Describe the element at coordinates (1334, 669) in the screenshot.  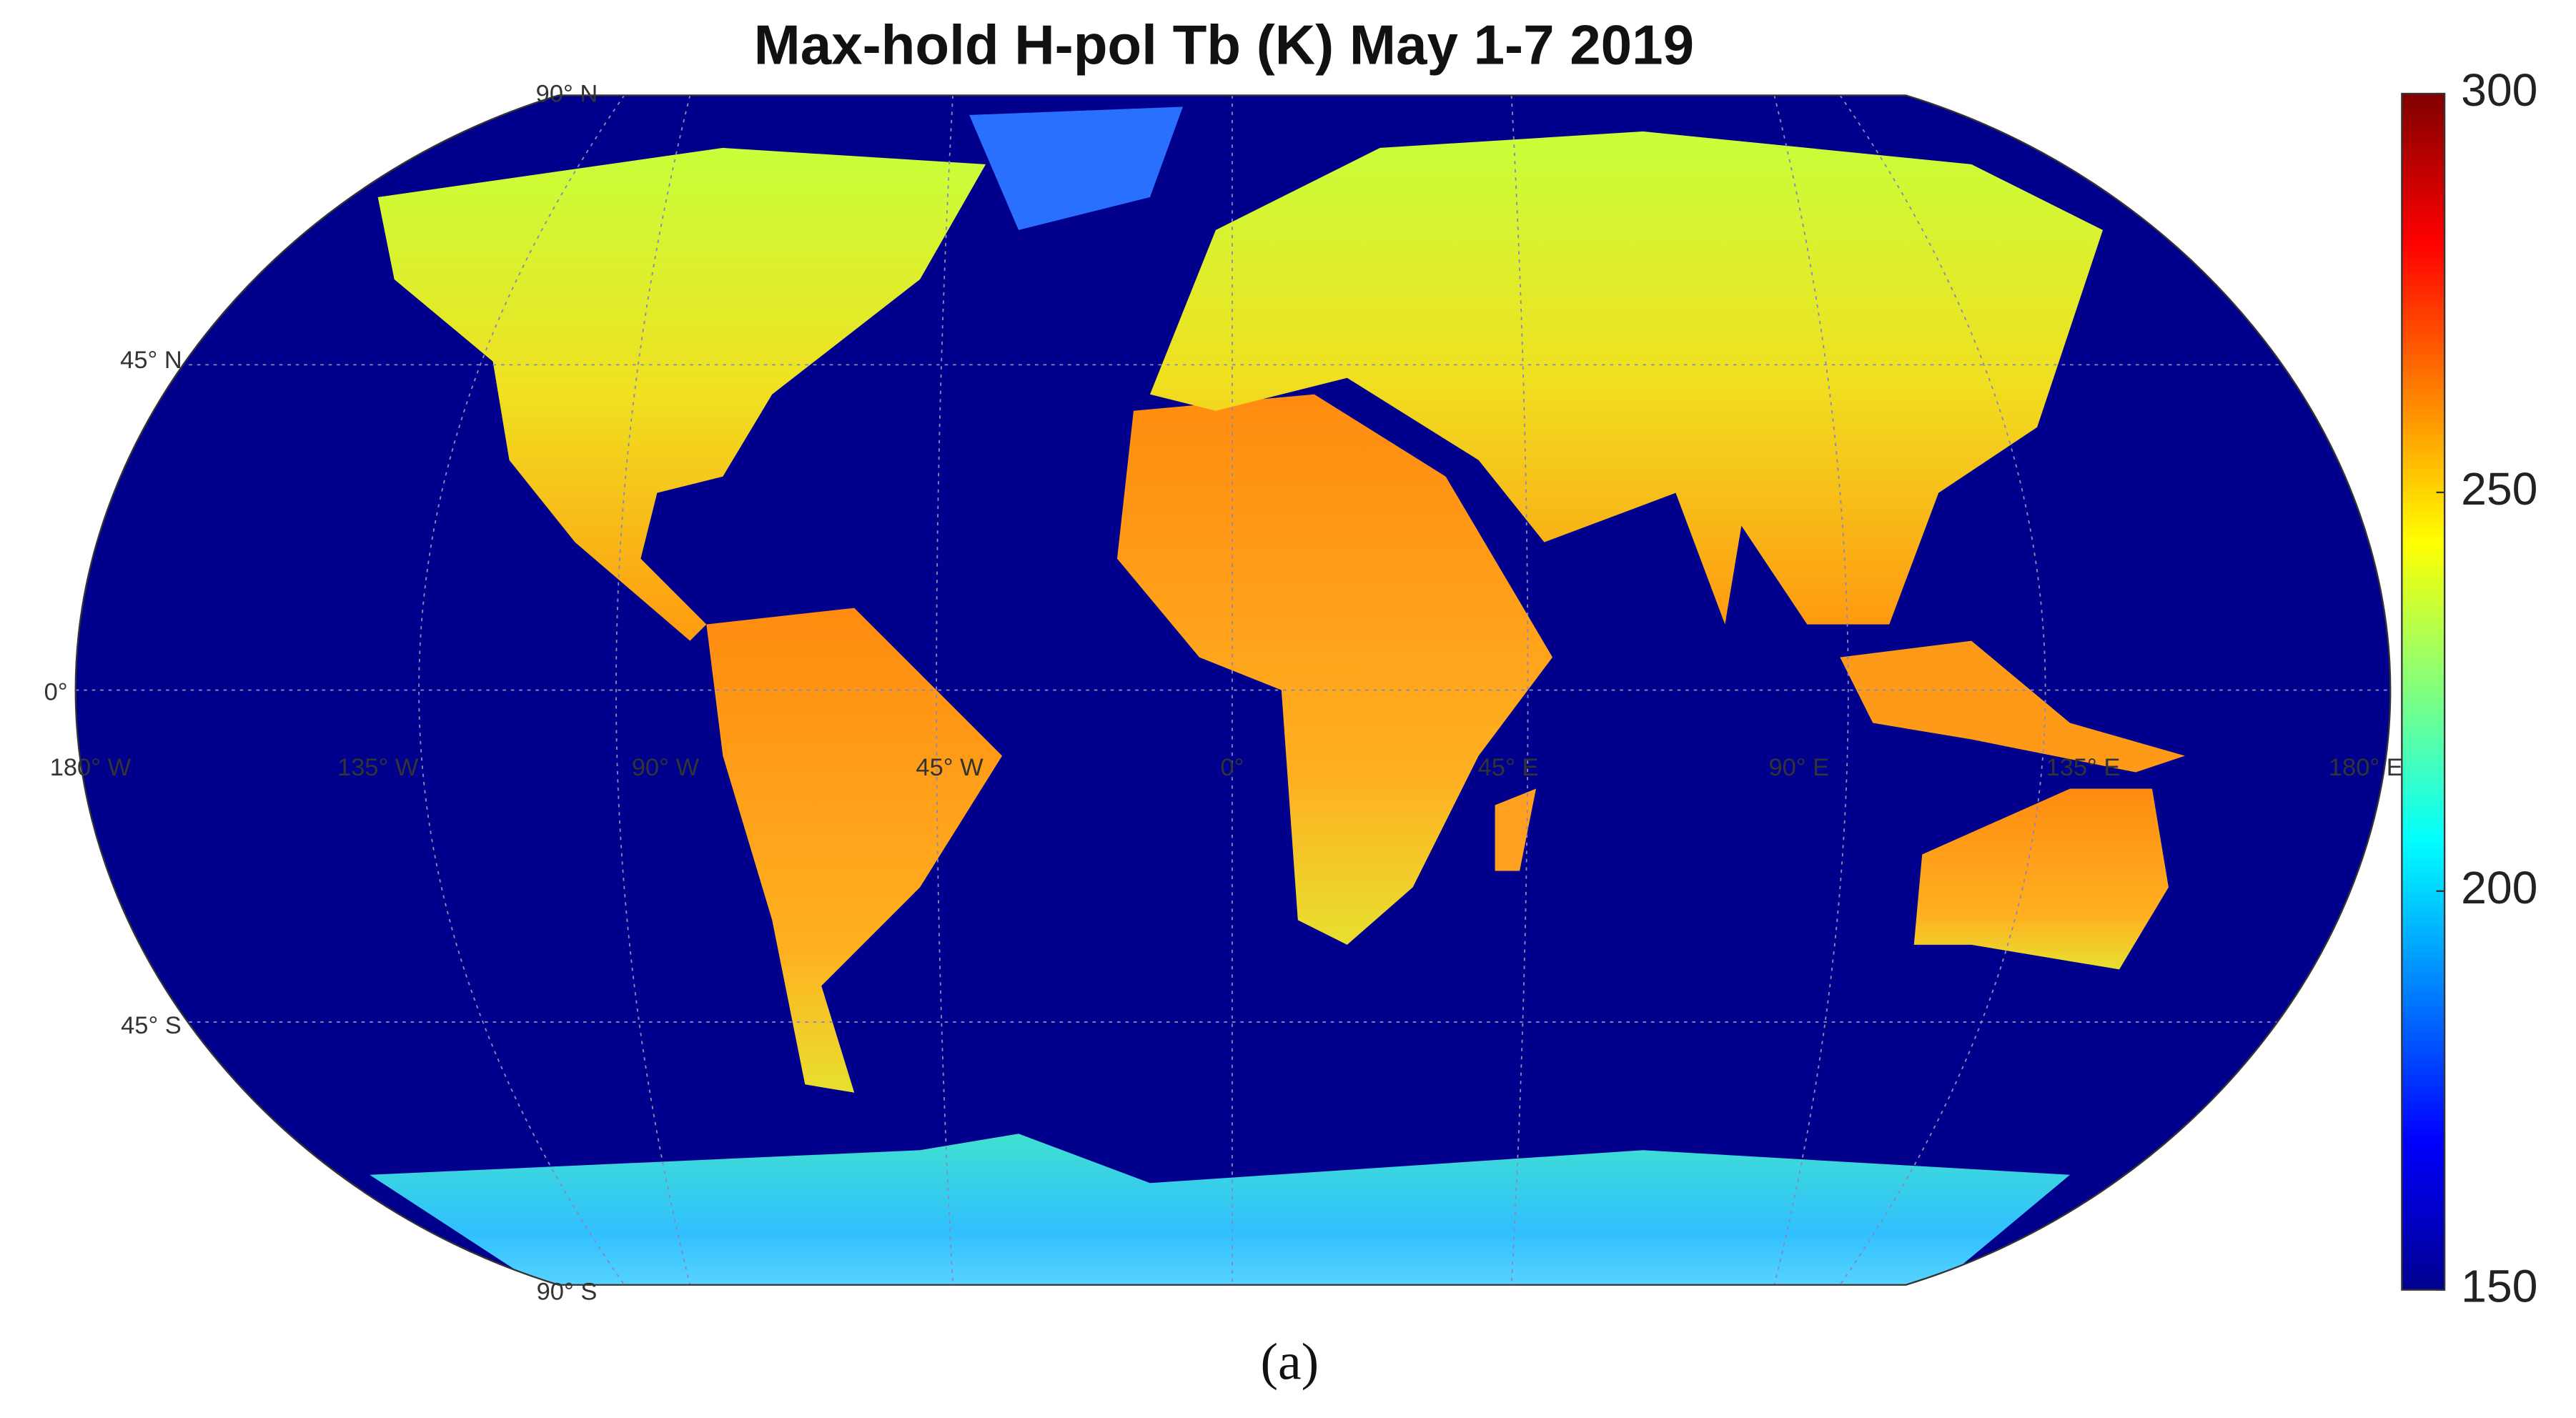
I see `africa` at that location.